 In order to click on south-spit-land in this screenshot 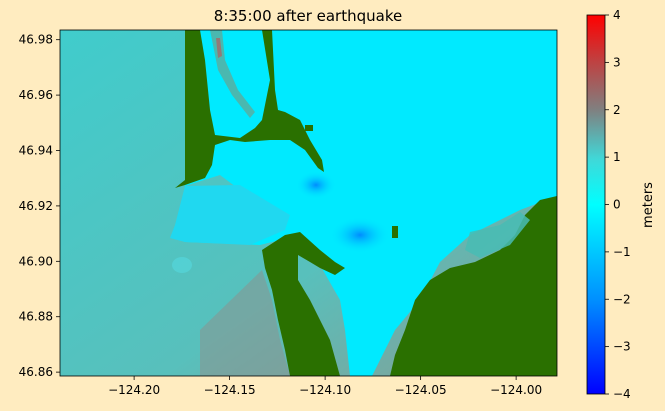, I will do `click(303, 304)`.